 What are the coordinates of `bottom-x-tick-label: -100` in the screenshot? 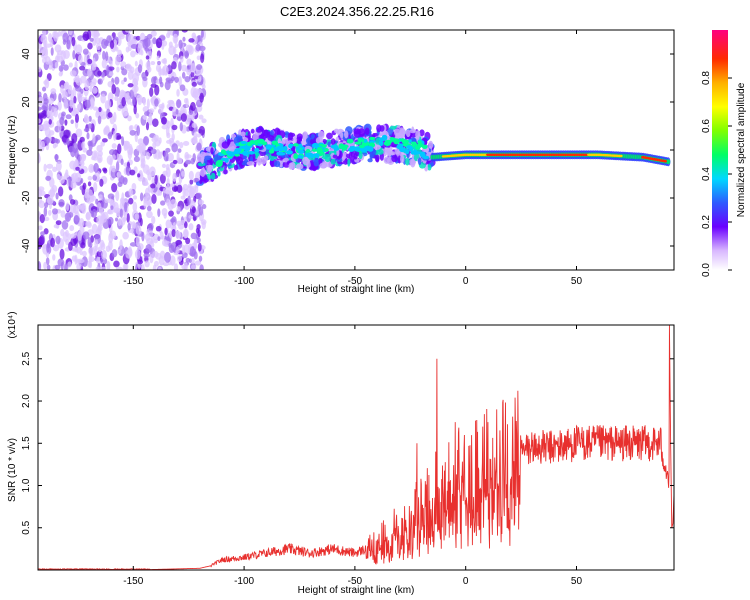 It's located at (244, 581).